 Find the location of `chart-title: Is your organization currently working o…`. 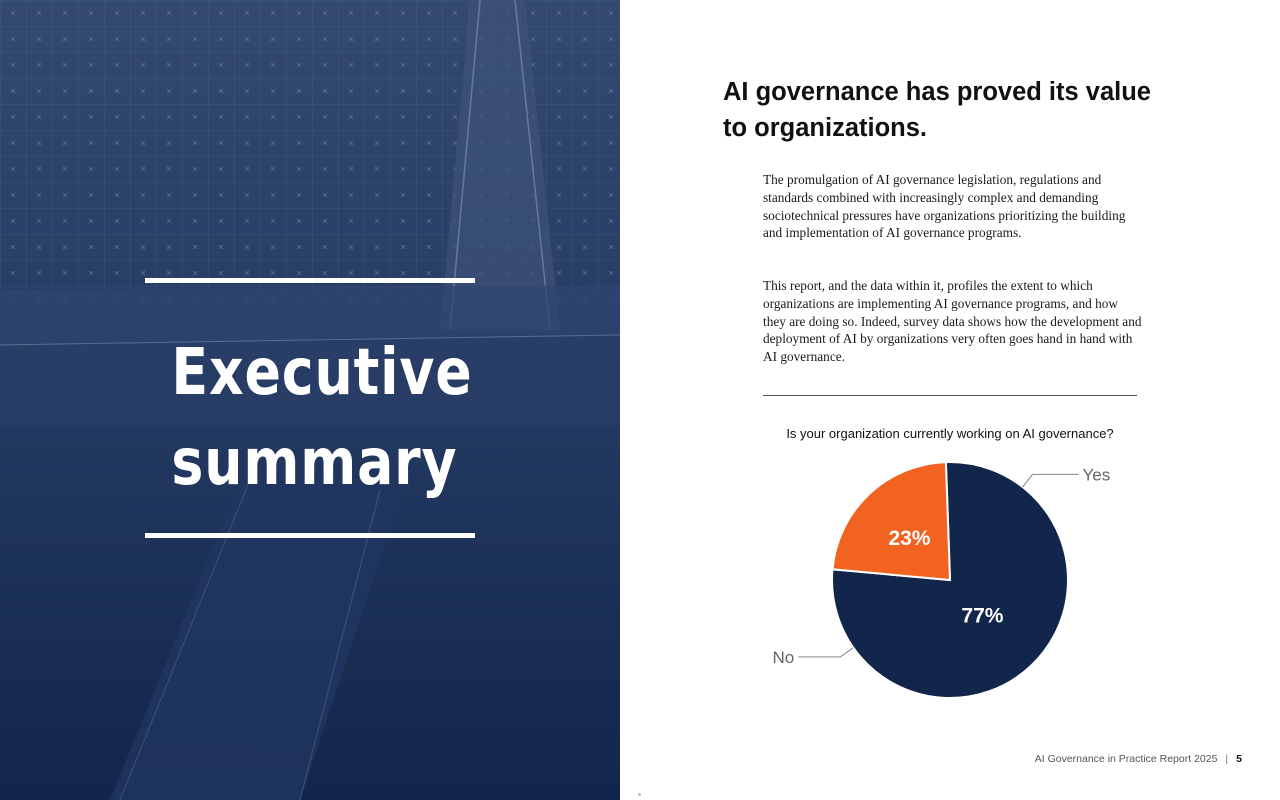

chart-title: Is your organization currently working o… is located at coordinates (950, 433).